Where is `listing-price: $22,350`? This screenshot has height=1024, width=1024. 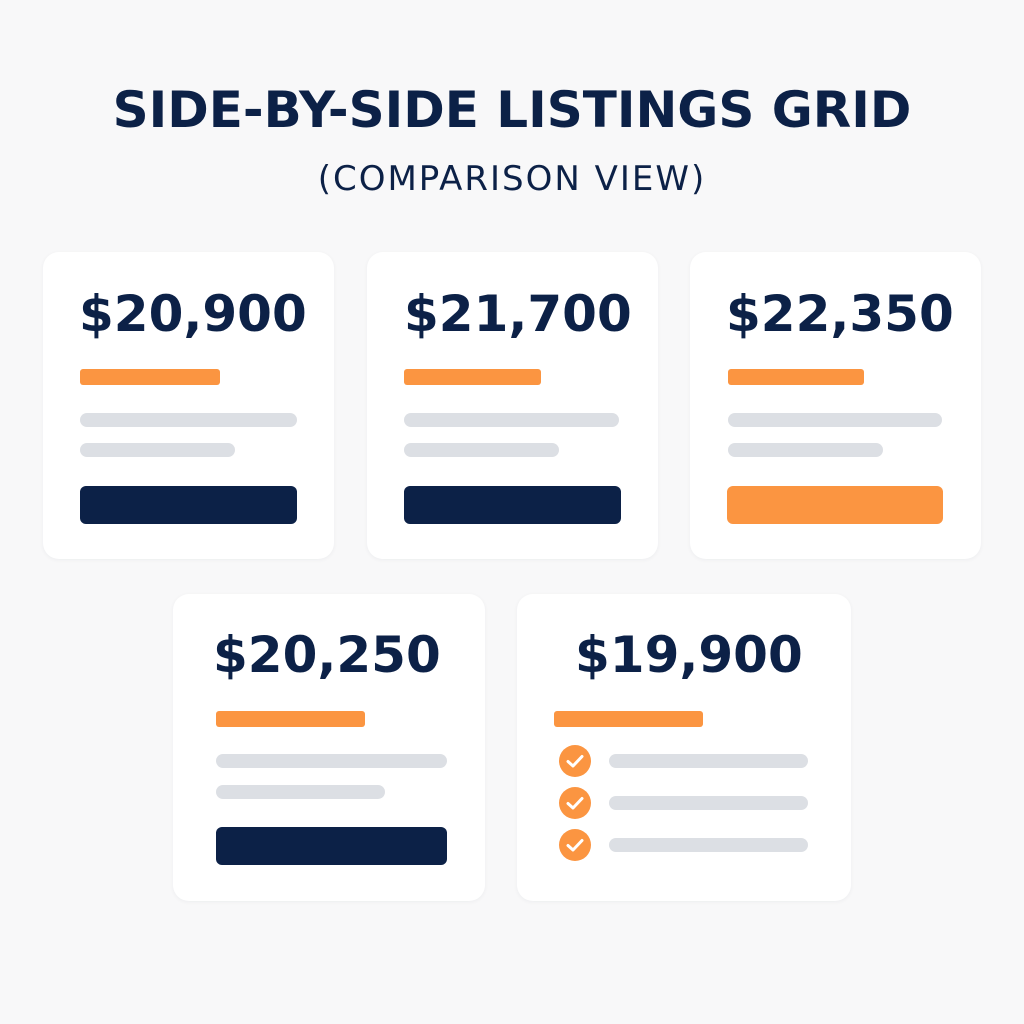 listing-price: $22,350 is located at coordinates (840, 314).